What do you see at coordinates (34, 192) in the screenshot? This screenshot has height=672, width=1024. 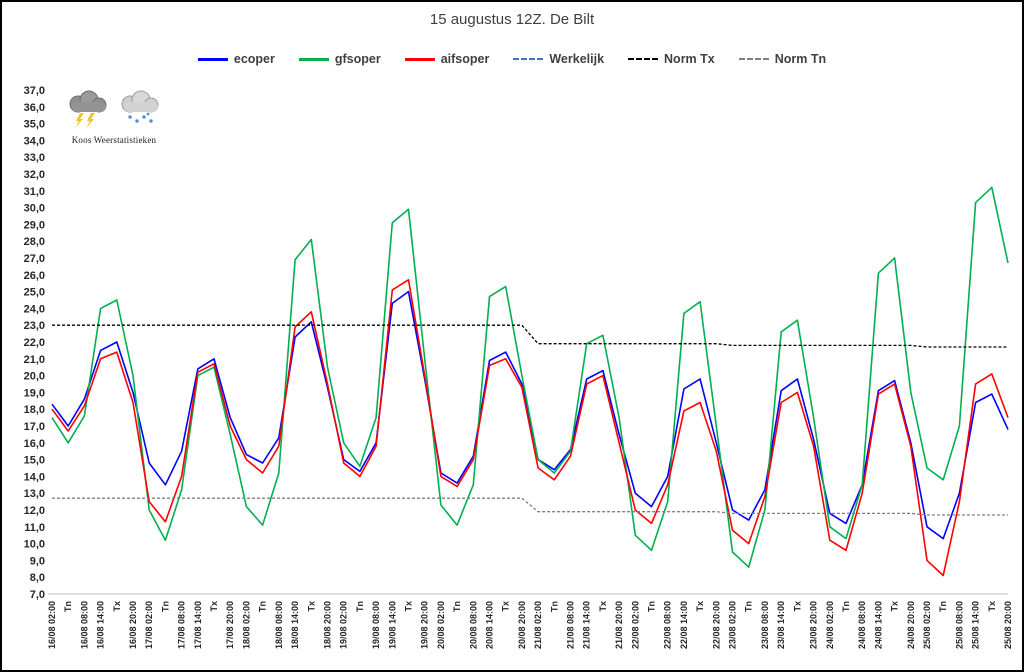 I see `y-axis-tick: 31,0` at bounding box center [34, 192].